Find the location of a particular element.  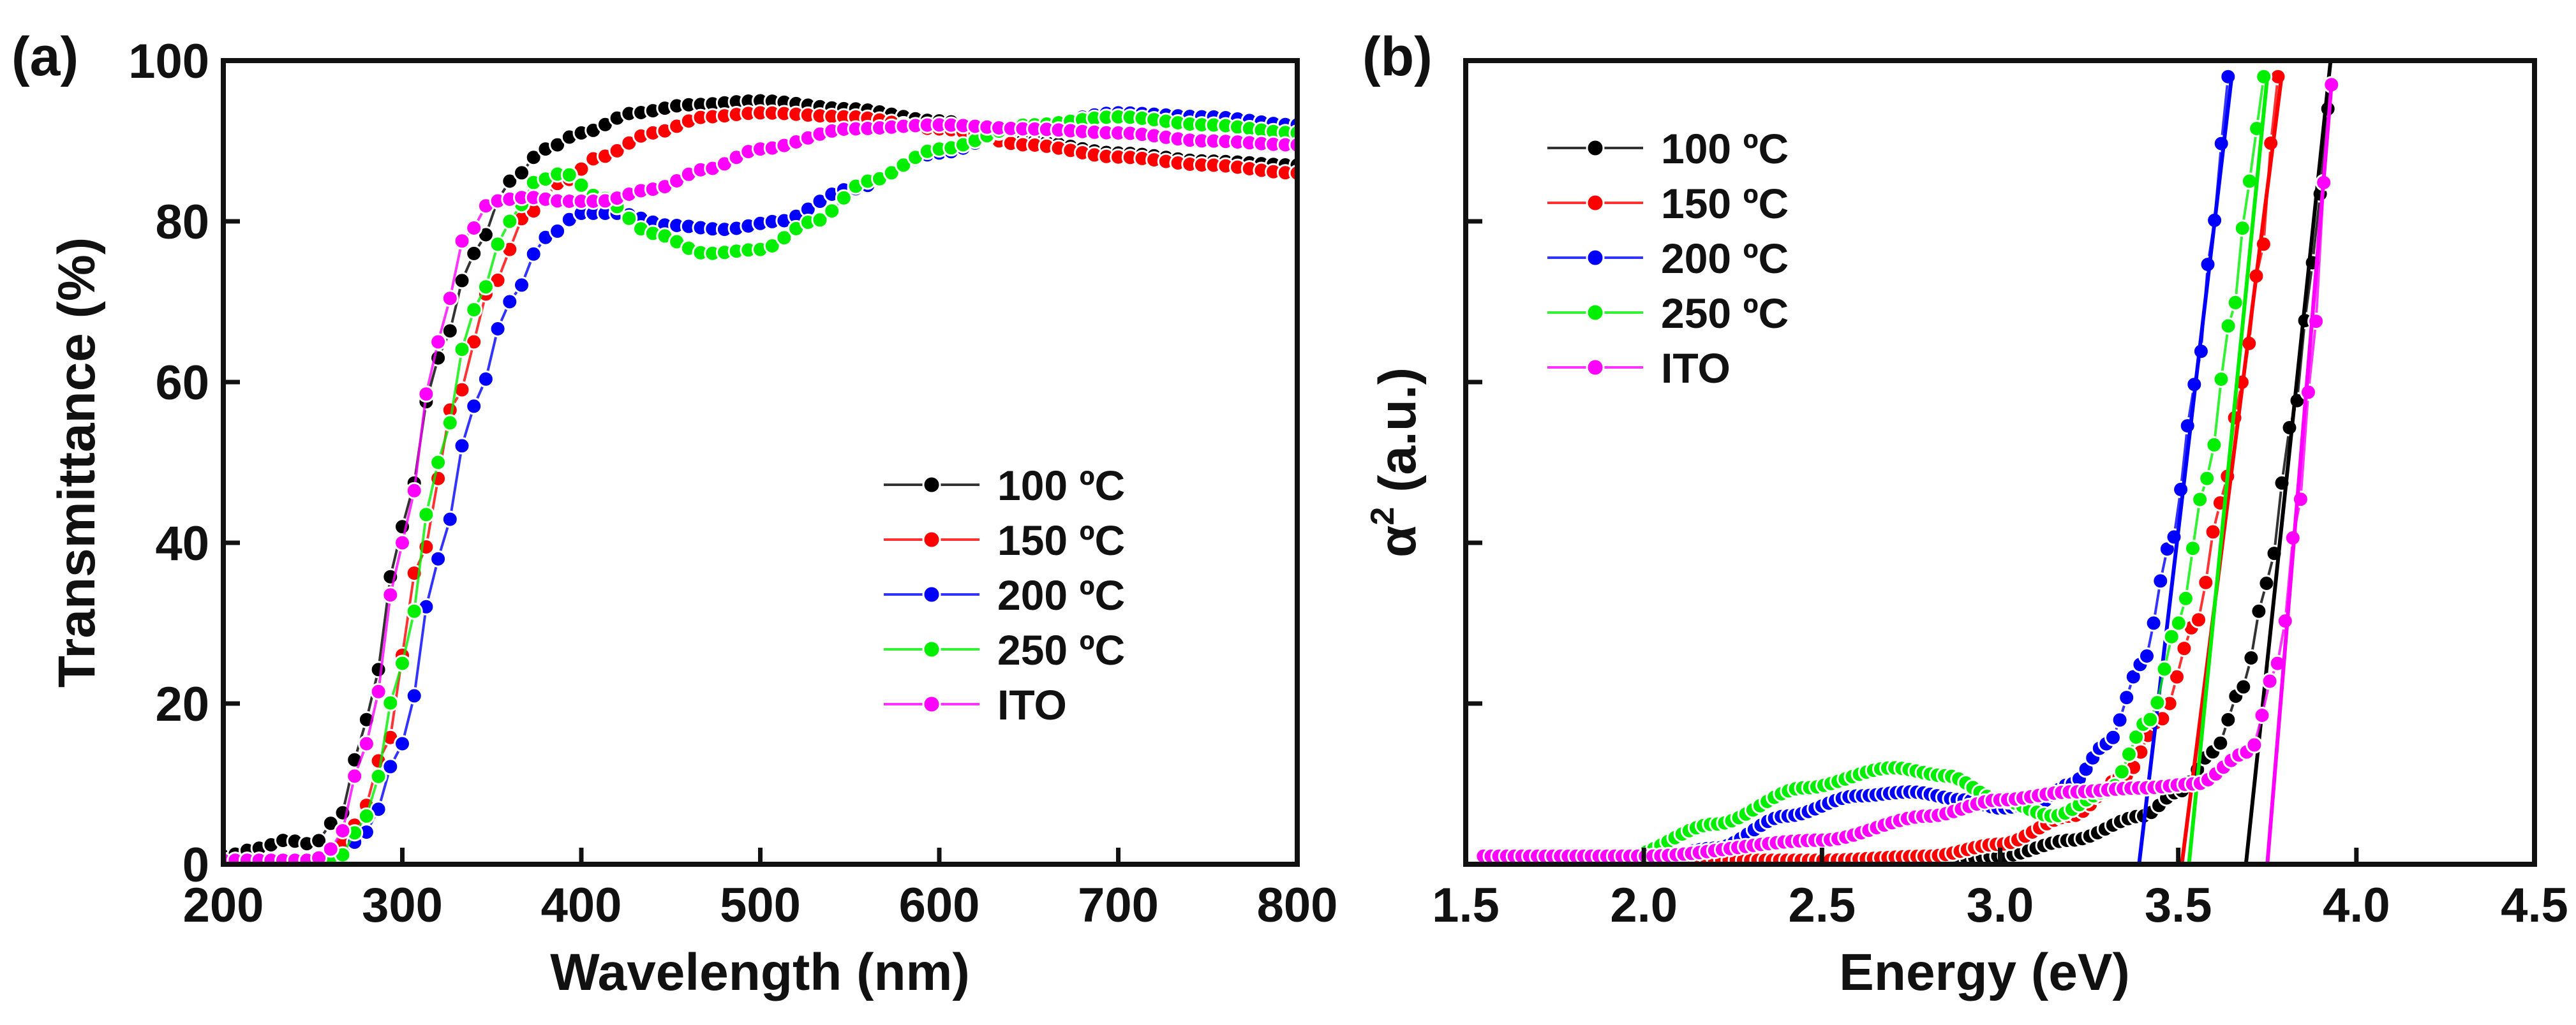

panel-b-y-axis-title-superscript: 2 is located at coordinates (1382, 516).